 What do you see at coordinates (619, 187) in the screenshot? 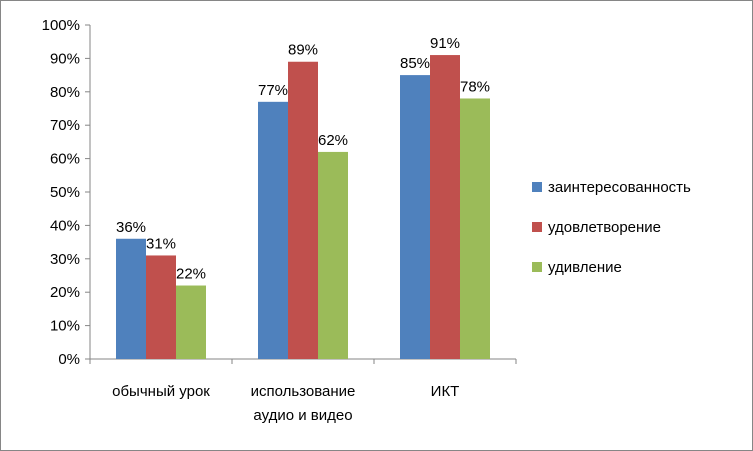
I see `legend-label: заинтересованность` at bounding box center [619, 187].